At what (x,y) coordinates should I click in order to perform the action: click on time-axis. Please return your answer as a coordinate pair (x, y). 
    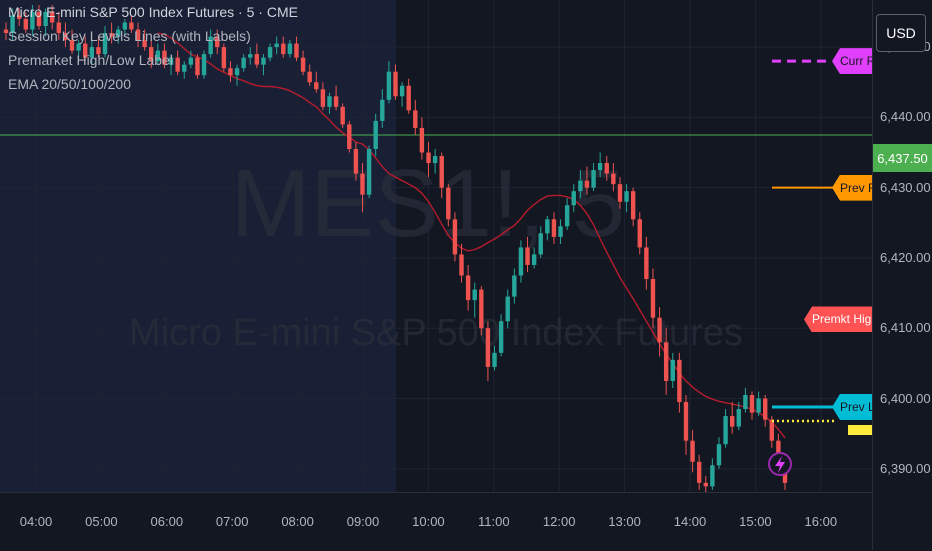
    Looking at the image, I should click on (436, 521).